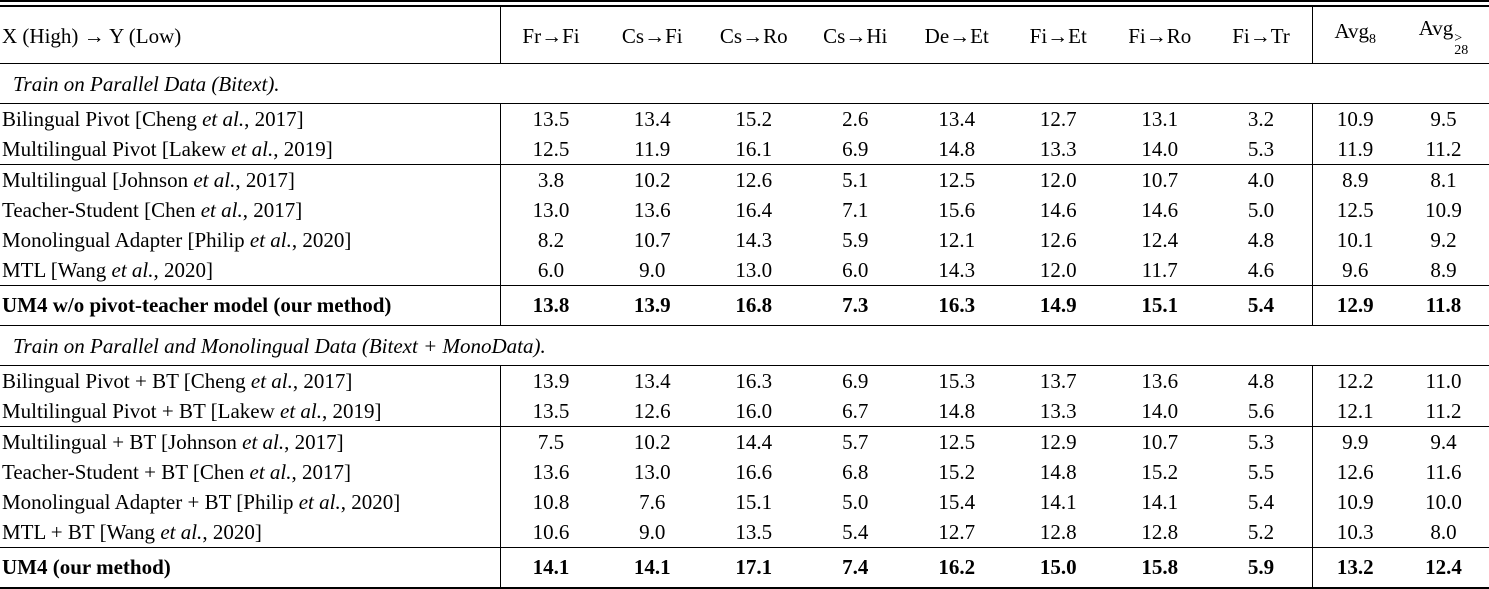  Describe the element at coordinates (754, 35) in the screenshot. I see `header-pair-cs-ro: Cs→Ro` at that location.